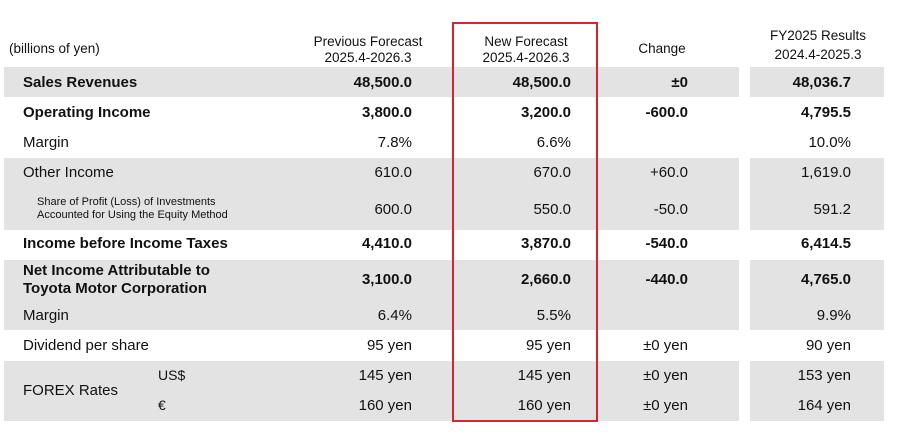  What do you see at coordinates (553, 142) in the screenshot?
I see `margin1-new: 6.6%` at bounding box center [553, 142].